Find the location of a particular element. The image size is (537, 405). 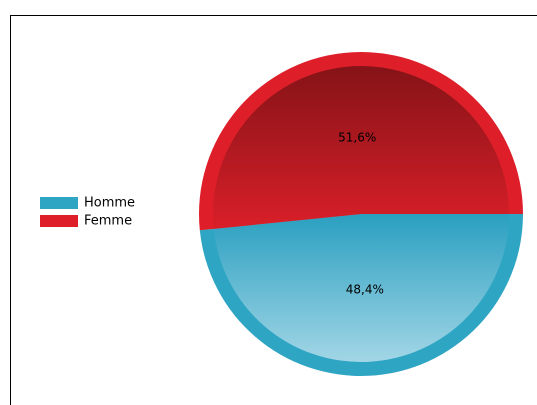

data-label: 48,4% is located at coordinates (365, 290).